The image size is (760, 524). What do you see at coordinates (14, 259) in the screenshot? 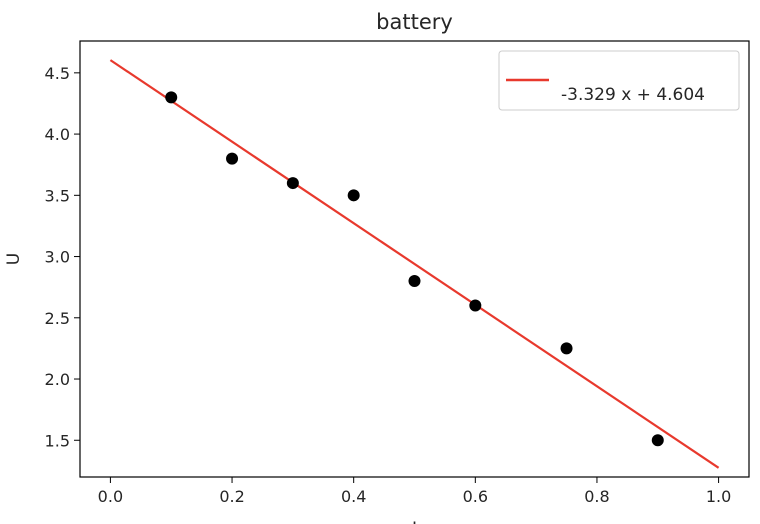
I see `y-axis-title: U` at bounding box center [14, 259].